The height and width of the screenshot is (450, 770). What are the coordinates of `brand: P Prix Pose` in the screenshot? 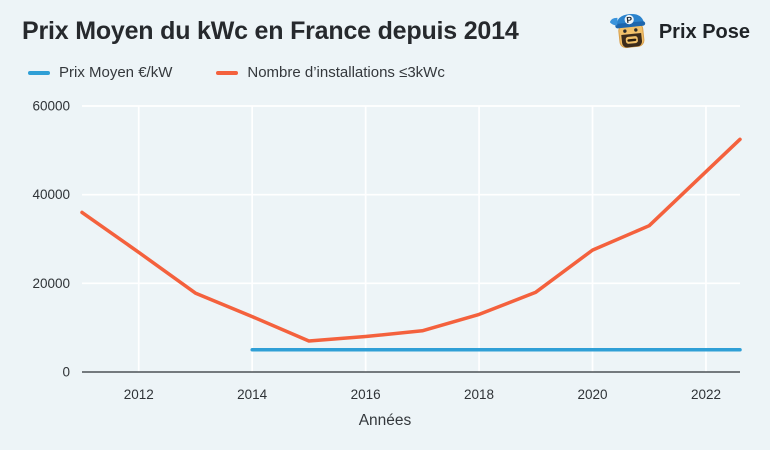 It's located at (679, 32).